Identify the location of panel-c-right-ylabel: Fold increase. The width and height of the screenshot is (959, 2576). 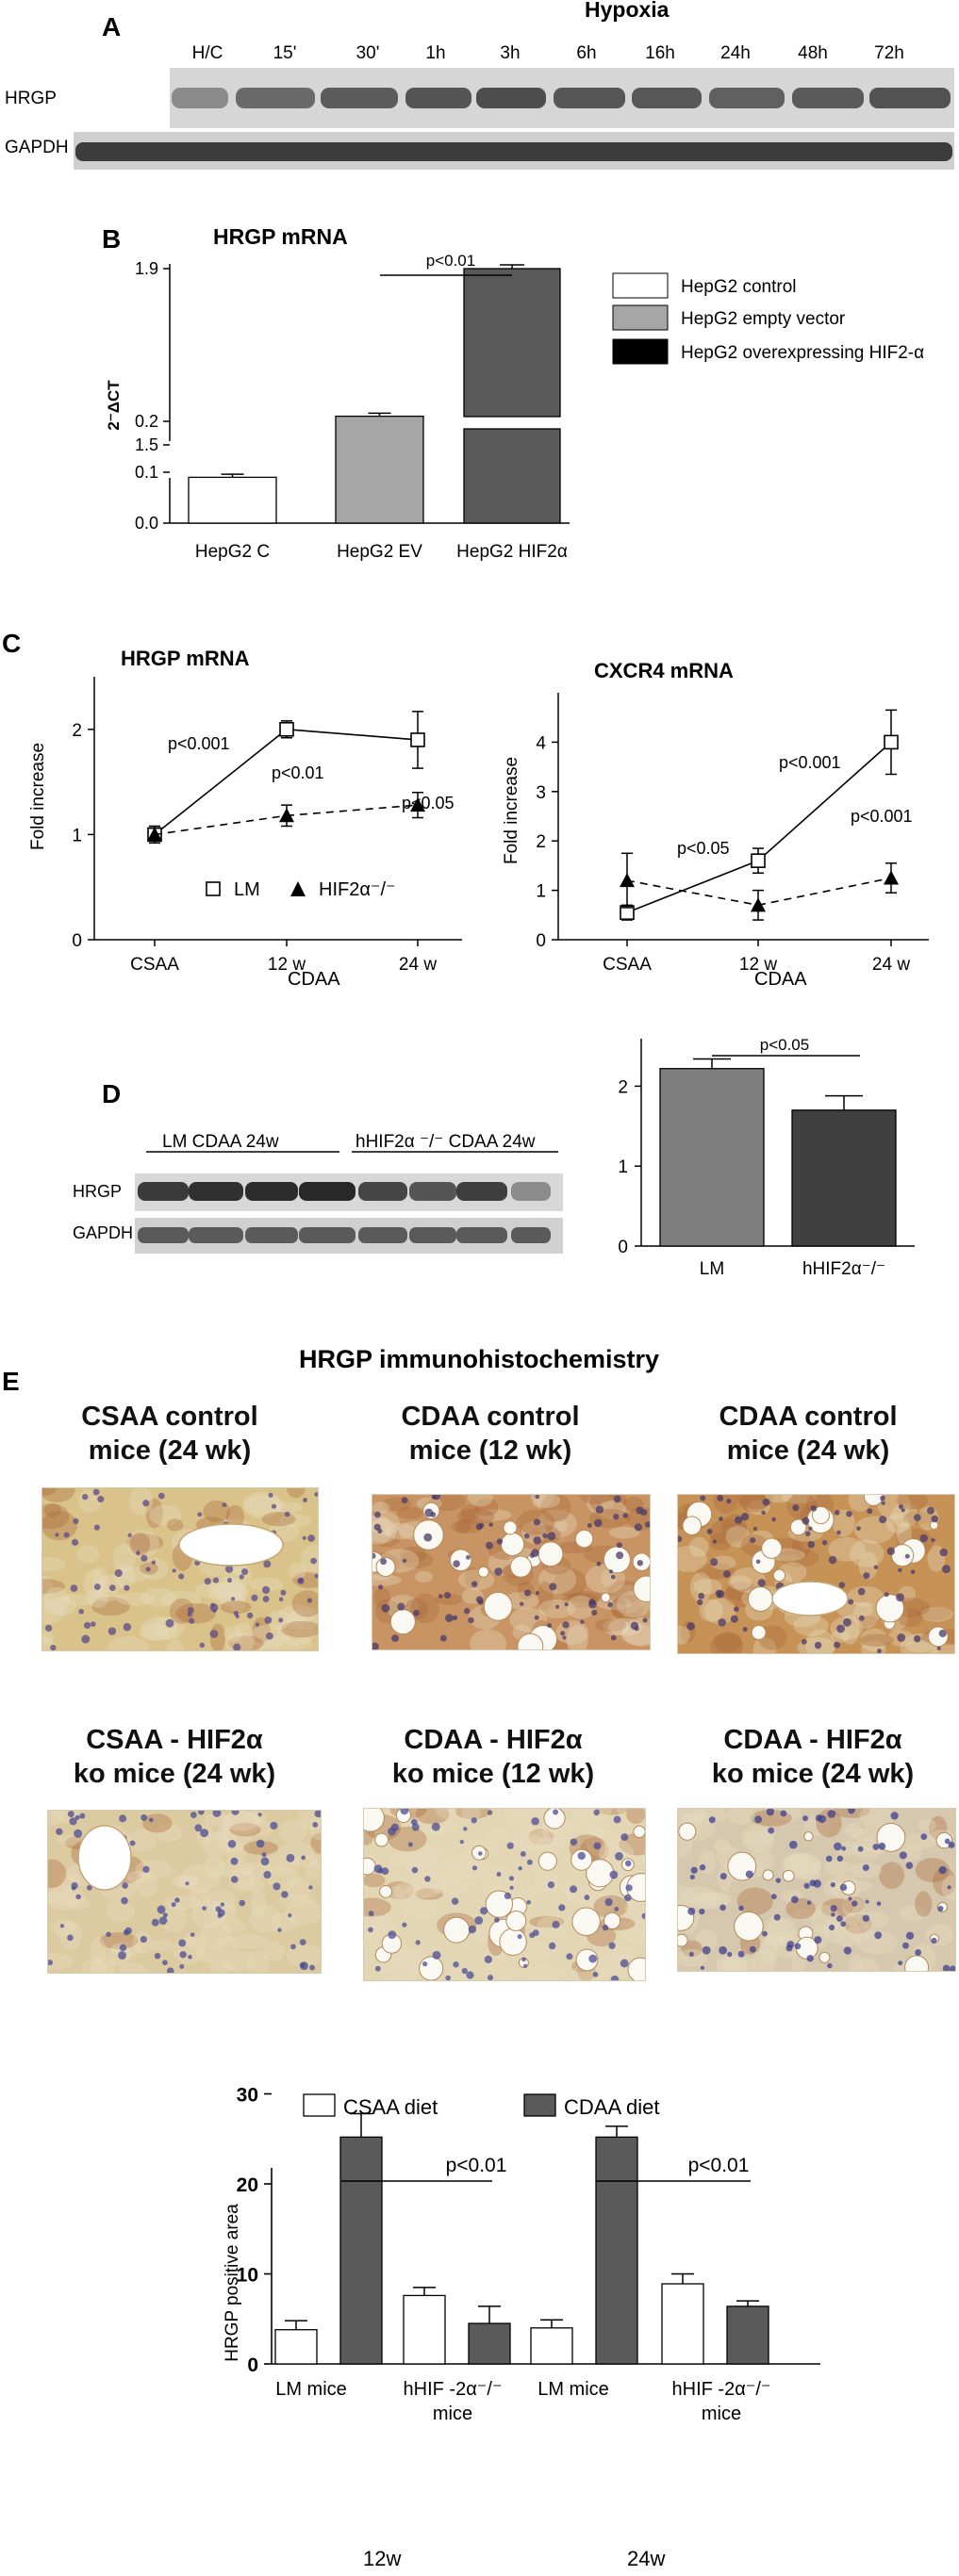
(511, 810).